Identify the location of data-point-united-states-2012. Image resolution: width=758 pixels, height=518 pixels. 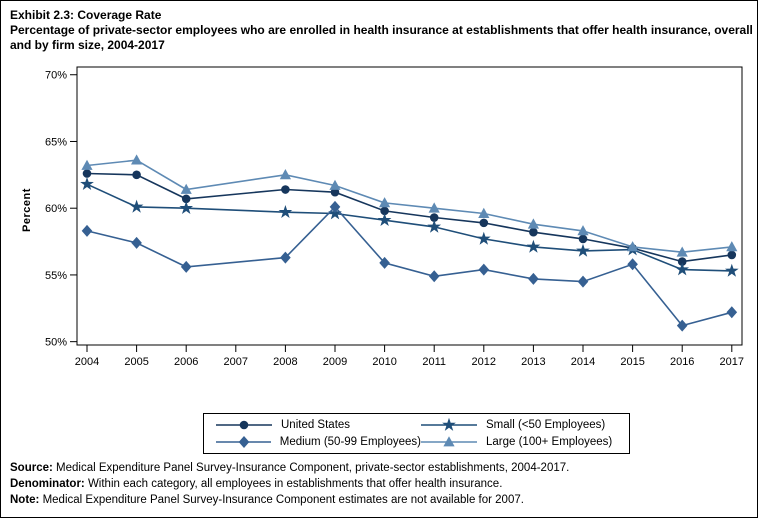
(484, 223).